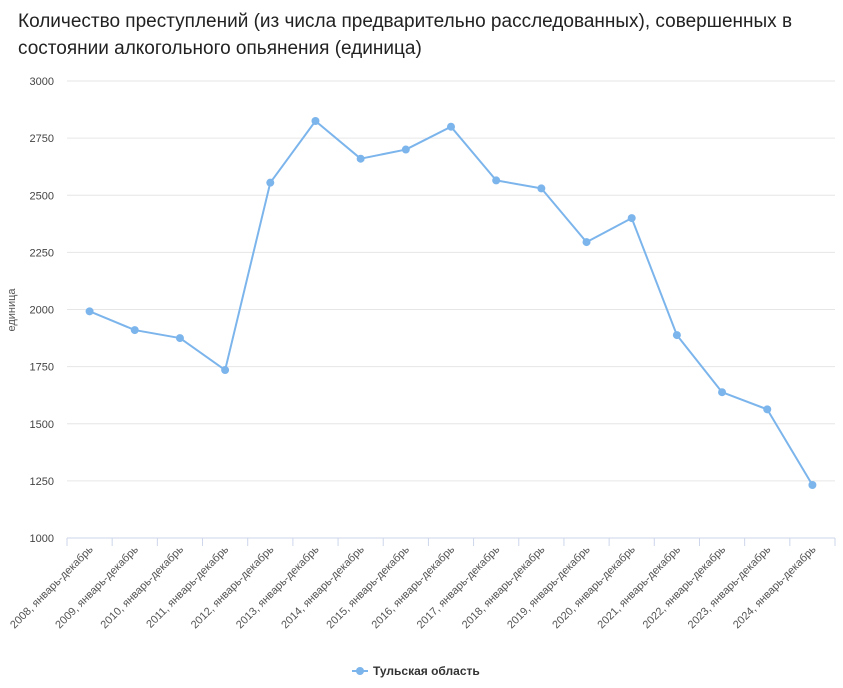  What do you see at coordinates (730, 587) in the screenshot?
I see `x-tick-label: 2023, январь-декабрь` at bounding box center [730, 587].